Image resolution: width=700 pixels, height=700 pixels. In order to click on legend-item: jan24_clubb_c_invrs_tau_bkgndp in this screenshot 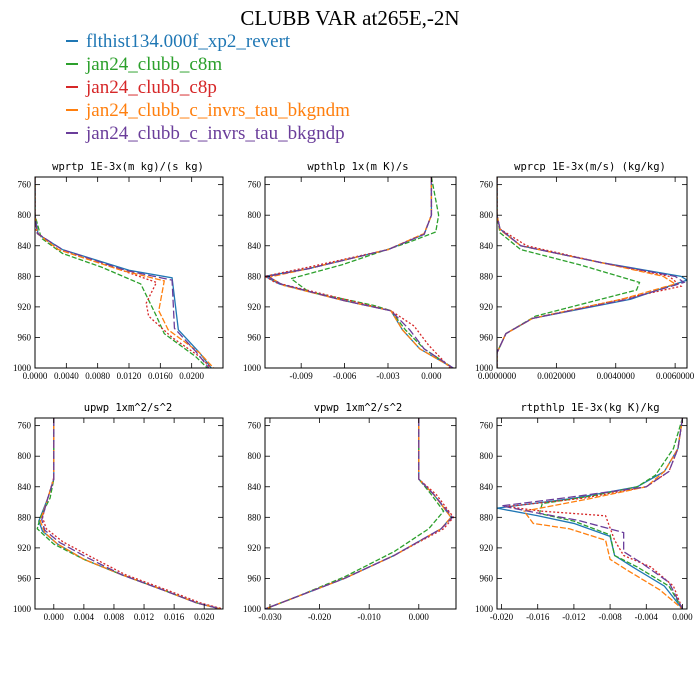, I will do `click(208, 133)`.